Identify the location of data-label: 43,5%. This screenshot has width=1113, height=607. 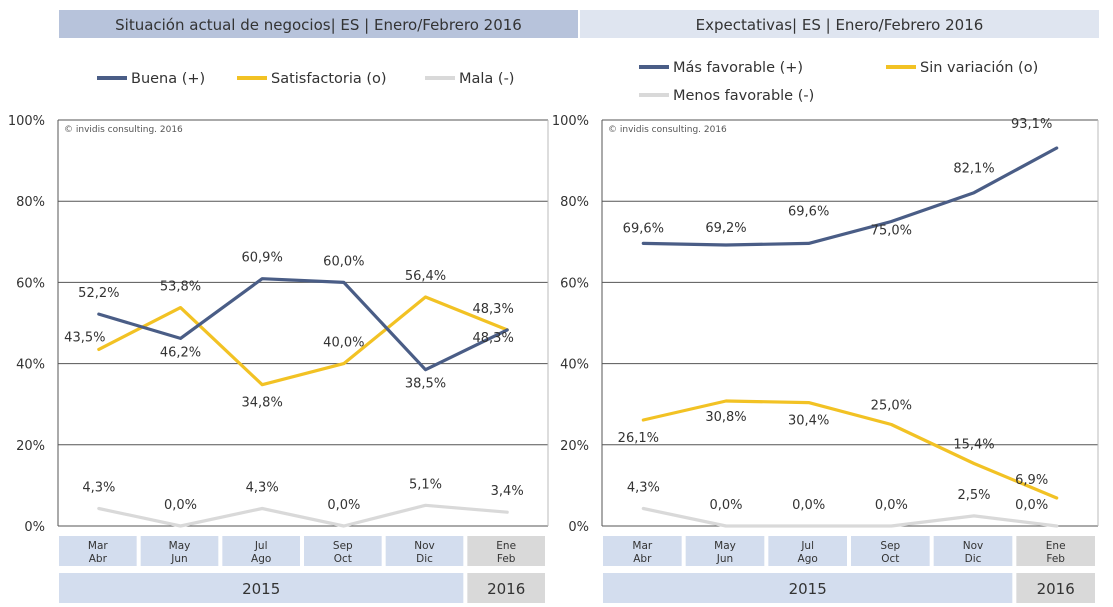
(84, 337).